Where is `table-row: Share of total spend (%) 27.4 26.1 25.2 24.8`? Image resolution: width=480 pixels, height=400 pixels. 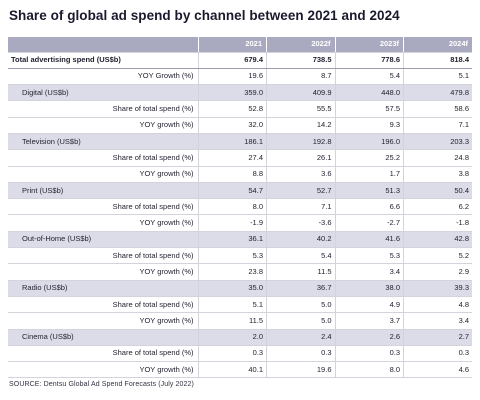 table-row: Share of total spend (%) 27.4 26.1 25.2 24.8 is located at coordinates (240, 158).